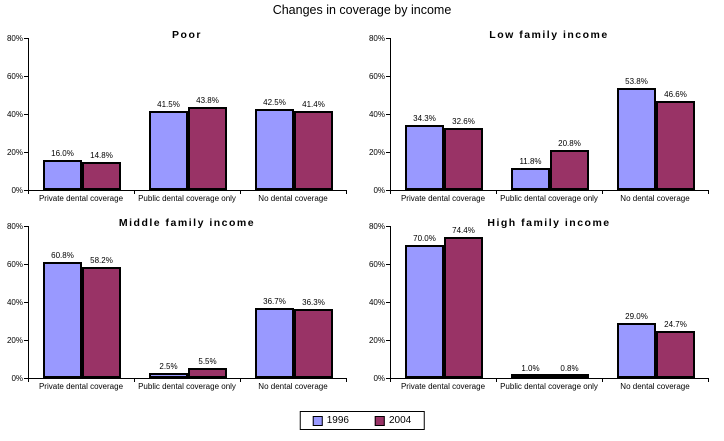 The image size is (724, 441). Describe the element at coordinates (101, 261) in the screenshot. I see `bar-value-label: 58.2%` at that location.